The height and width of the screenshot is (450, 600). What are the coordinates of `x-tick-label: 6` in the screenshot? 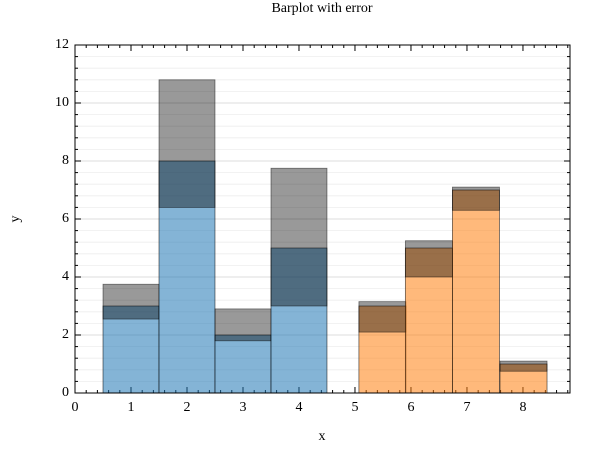 It's located at (410, 407).